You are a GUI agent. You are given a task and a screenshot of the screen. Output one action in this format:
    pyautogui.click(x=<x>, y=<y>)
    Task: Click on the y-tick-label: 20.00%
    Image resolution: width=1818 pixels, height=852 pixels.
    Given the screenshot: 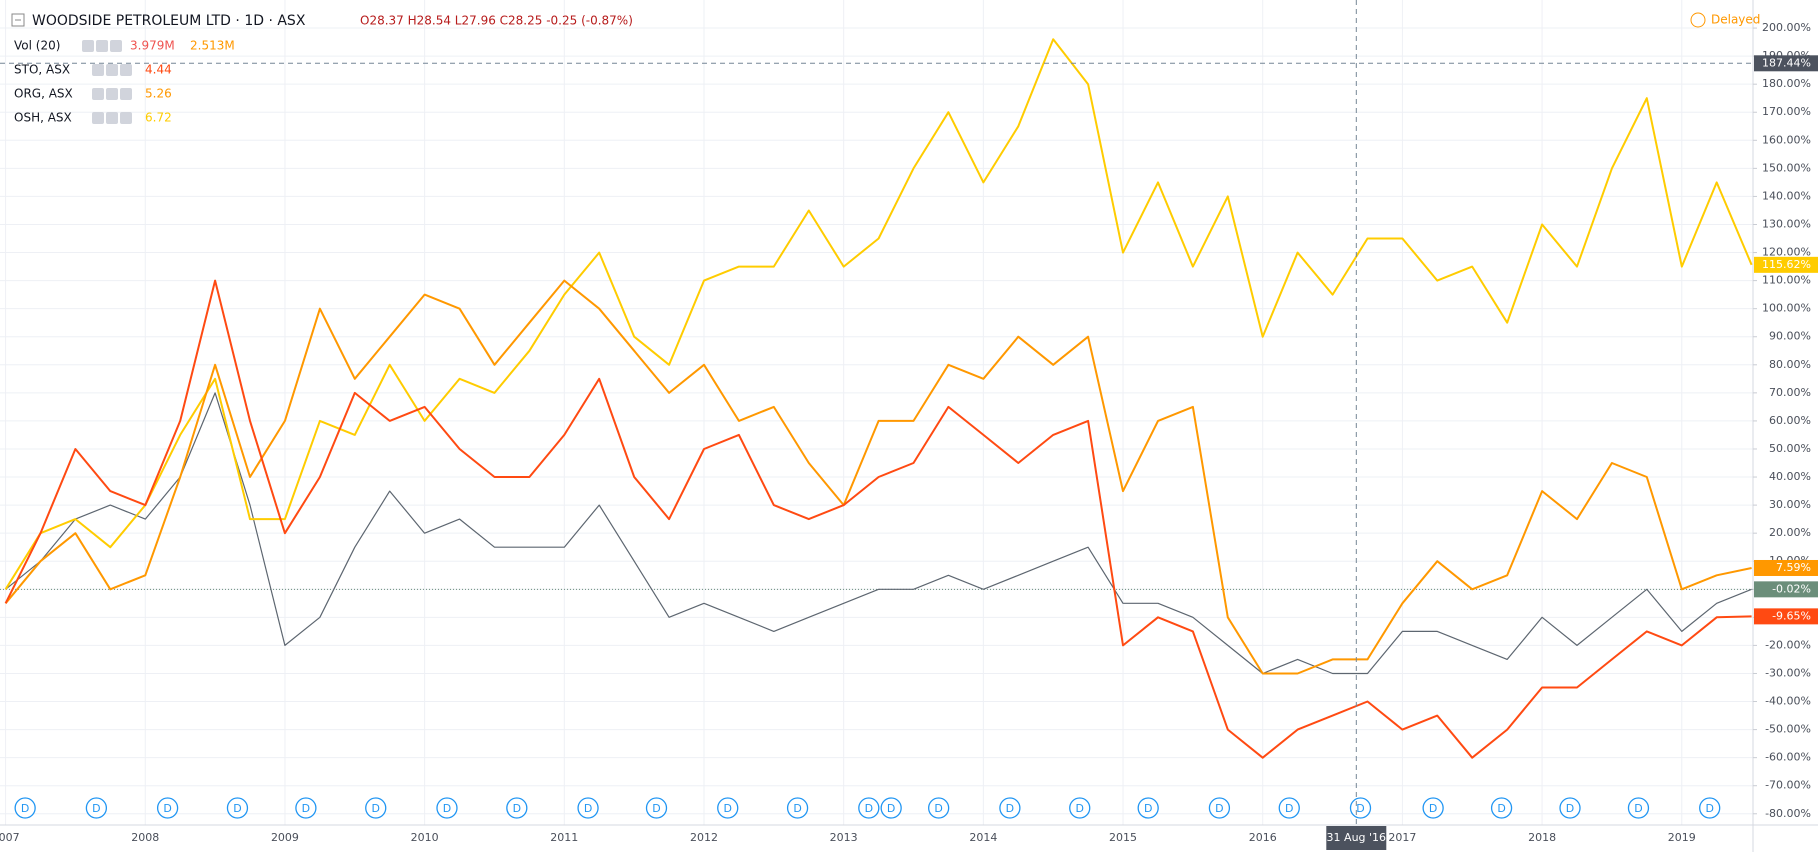 What is the action you would take?
    pyautogui.click(x=1790, y=532)
    